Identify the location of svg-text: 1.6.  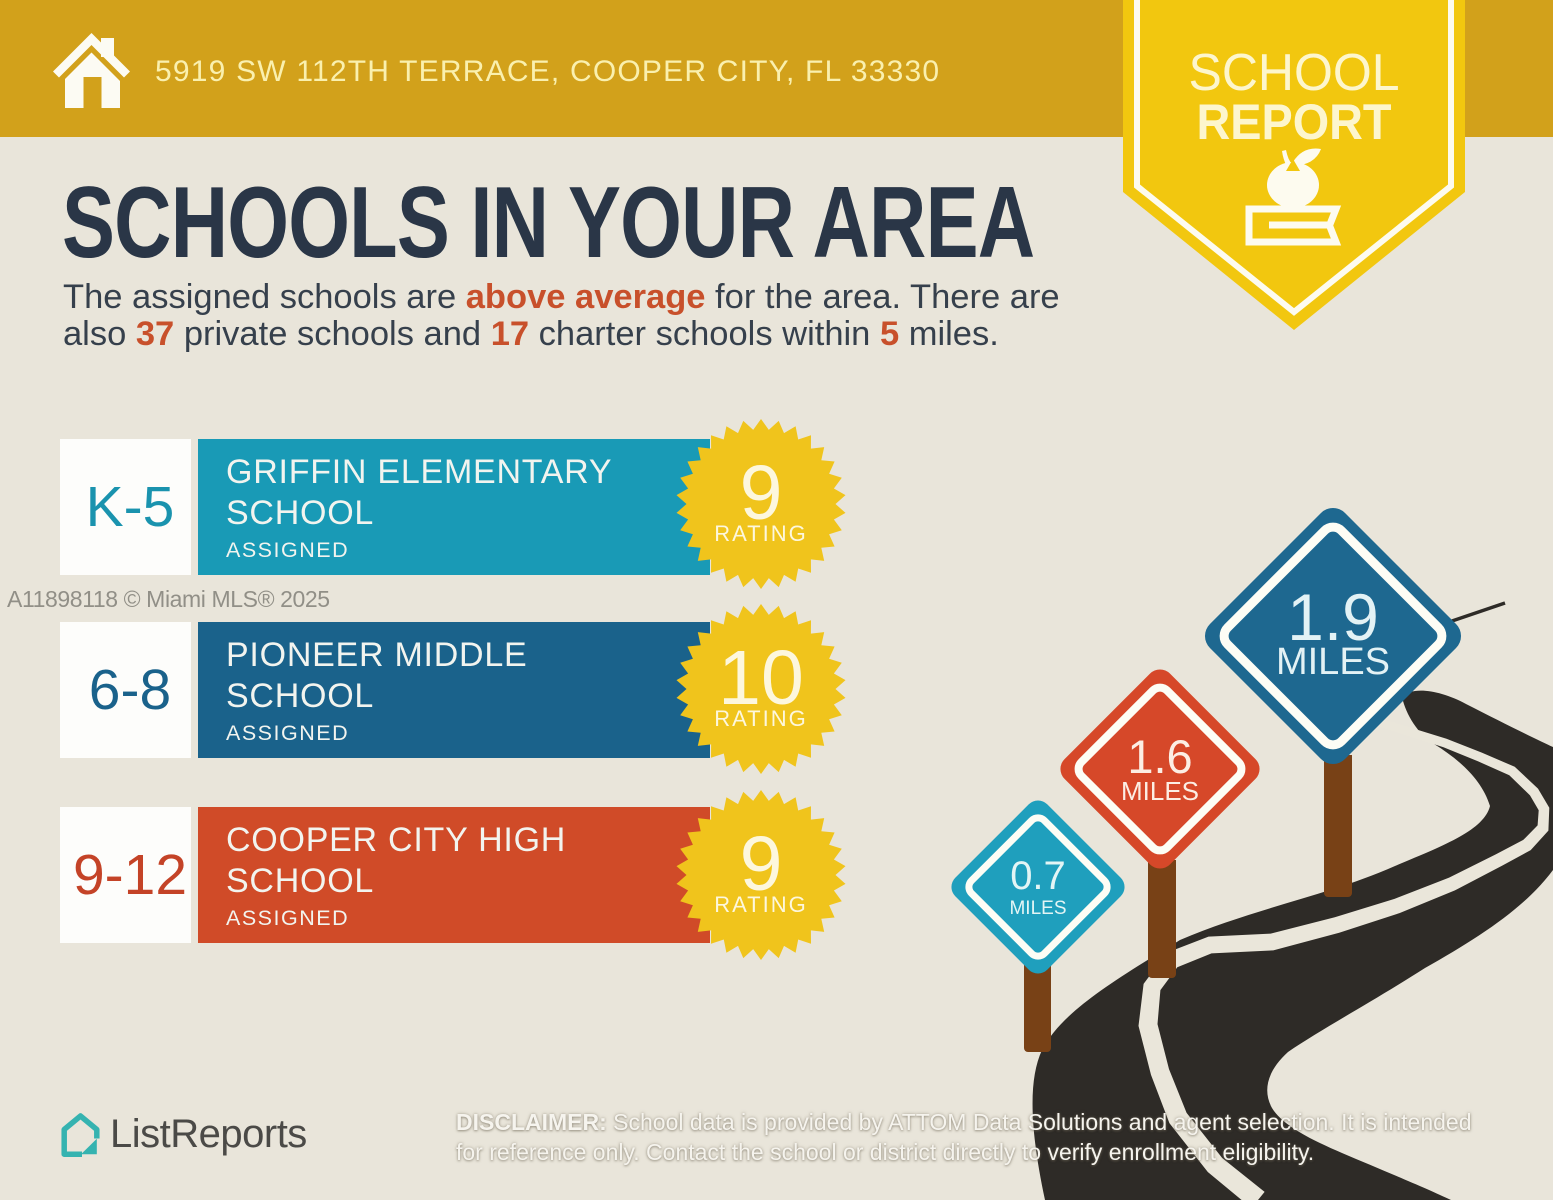
(1159, 756).